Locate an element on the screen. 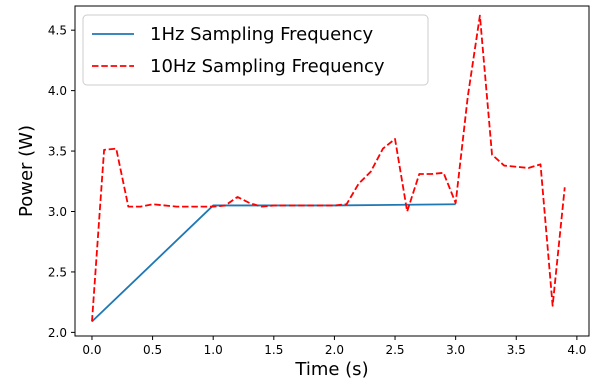  x-tick-label: 3.0 is located at coordinates (455, 350).